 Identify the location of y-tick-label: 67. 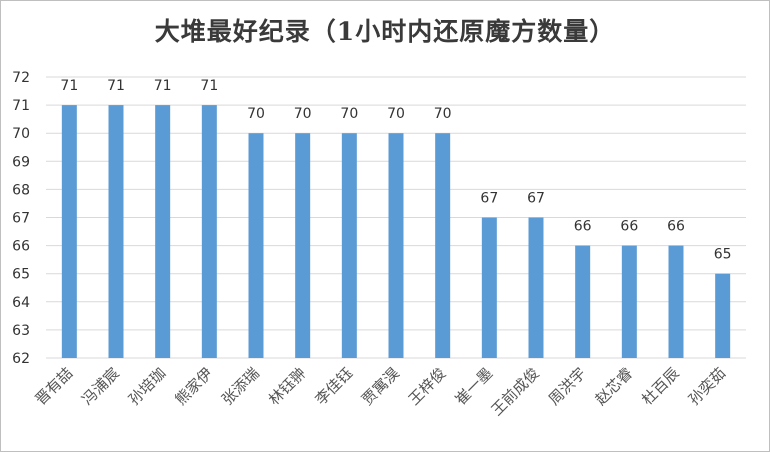
(21, 219).